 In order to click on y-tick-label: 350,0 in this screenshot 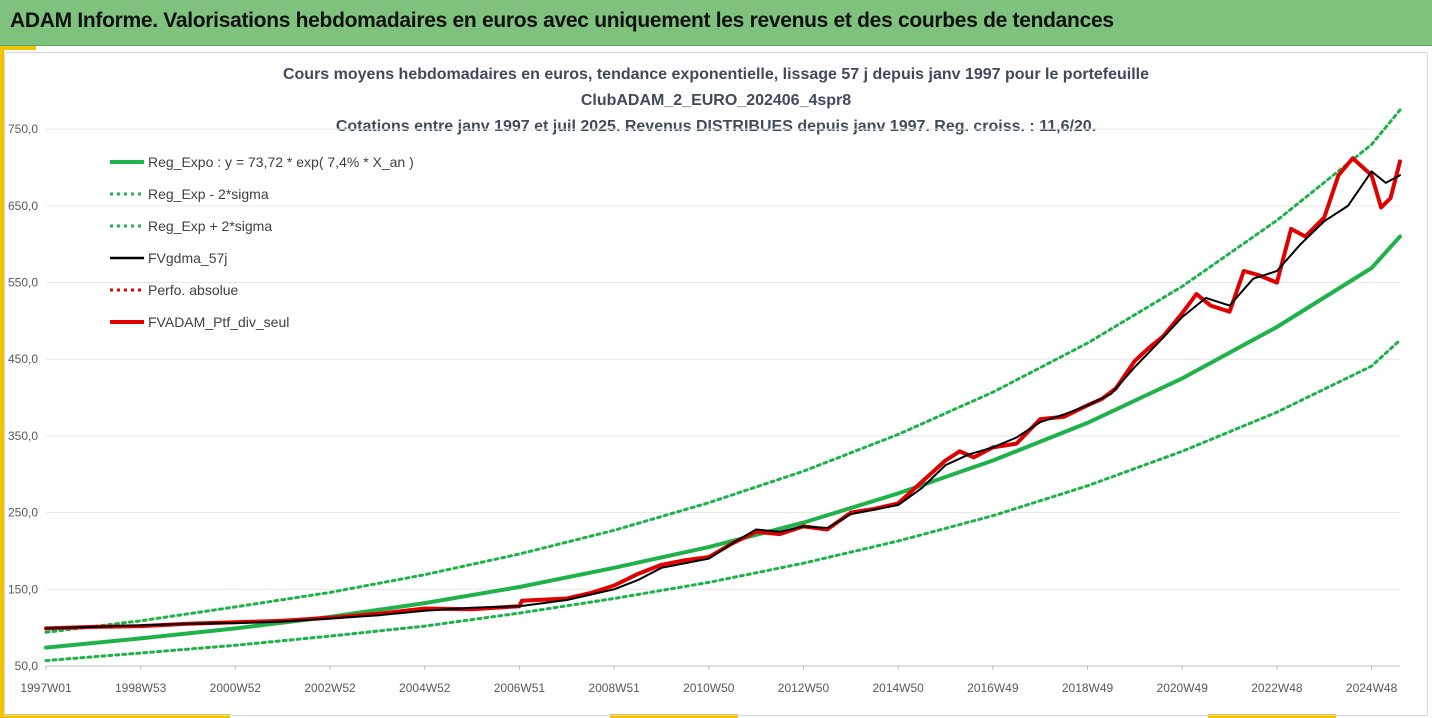, I will do `click(23, 436)`.